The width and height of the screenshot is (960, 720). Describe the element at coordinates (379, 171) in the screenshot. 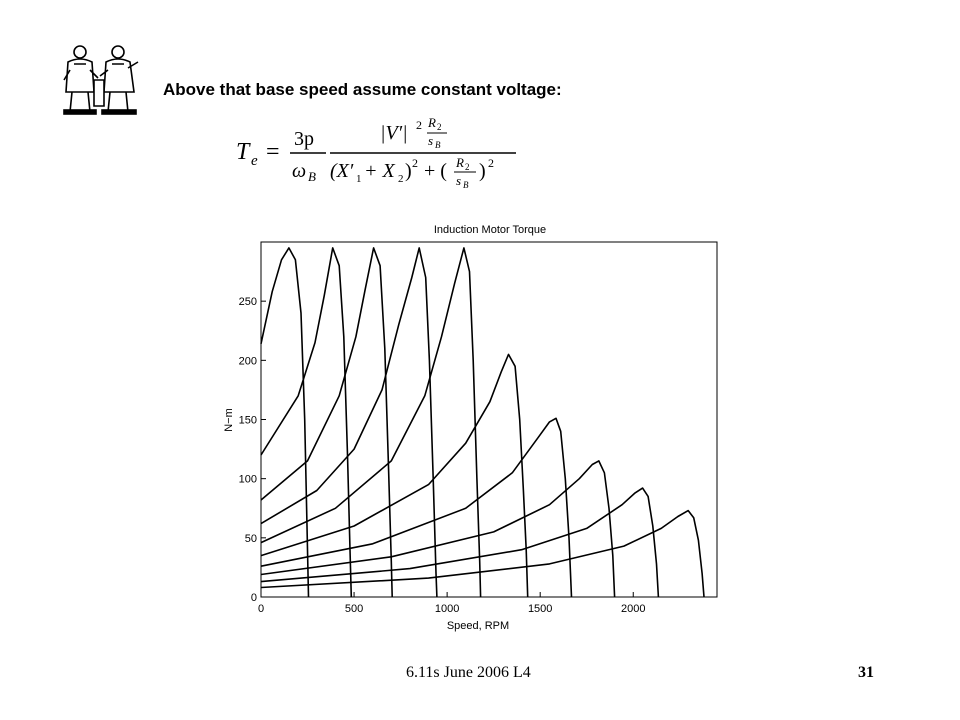

I see `svg-text: + X` at that location.